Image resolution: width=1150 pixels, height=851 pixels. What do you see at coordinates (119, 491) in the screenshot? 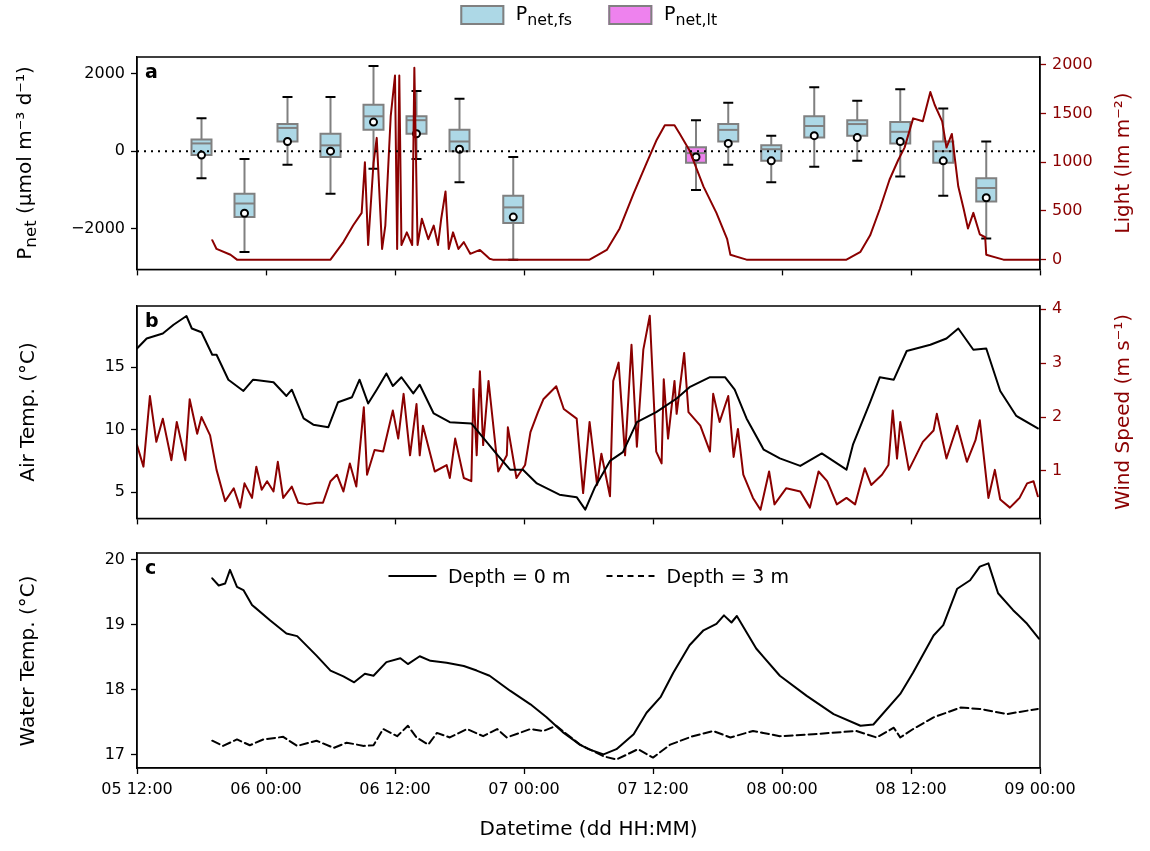
I see `y-tick-label: 5` at bounding box center [119, 491].